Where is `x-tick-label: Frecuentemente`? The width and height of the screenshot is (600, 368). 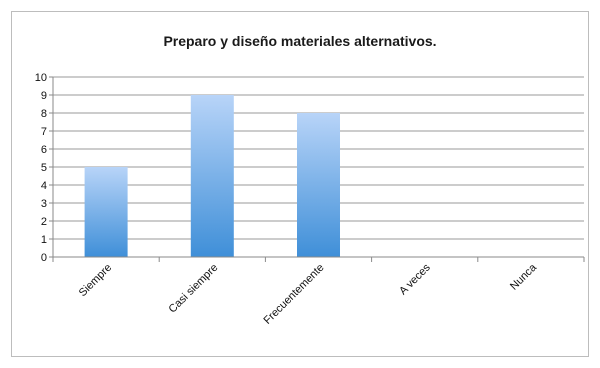
x-tick-label: Frecuentemente is located at coordinates (293, 294).